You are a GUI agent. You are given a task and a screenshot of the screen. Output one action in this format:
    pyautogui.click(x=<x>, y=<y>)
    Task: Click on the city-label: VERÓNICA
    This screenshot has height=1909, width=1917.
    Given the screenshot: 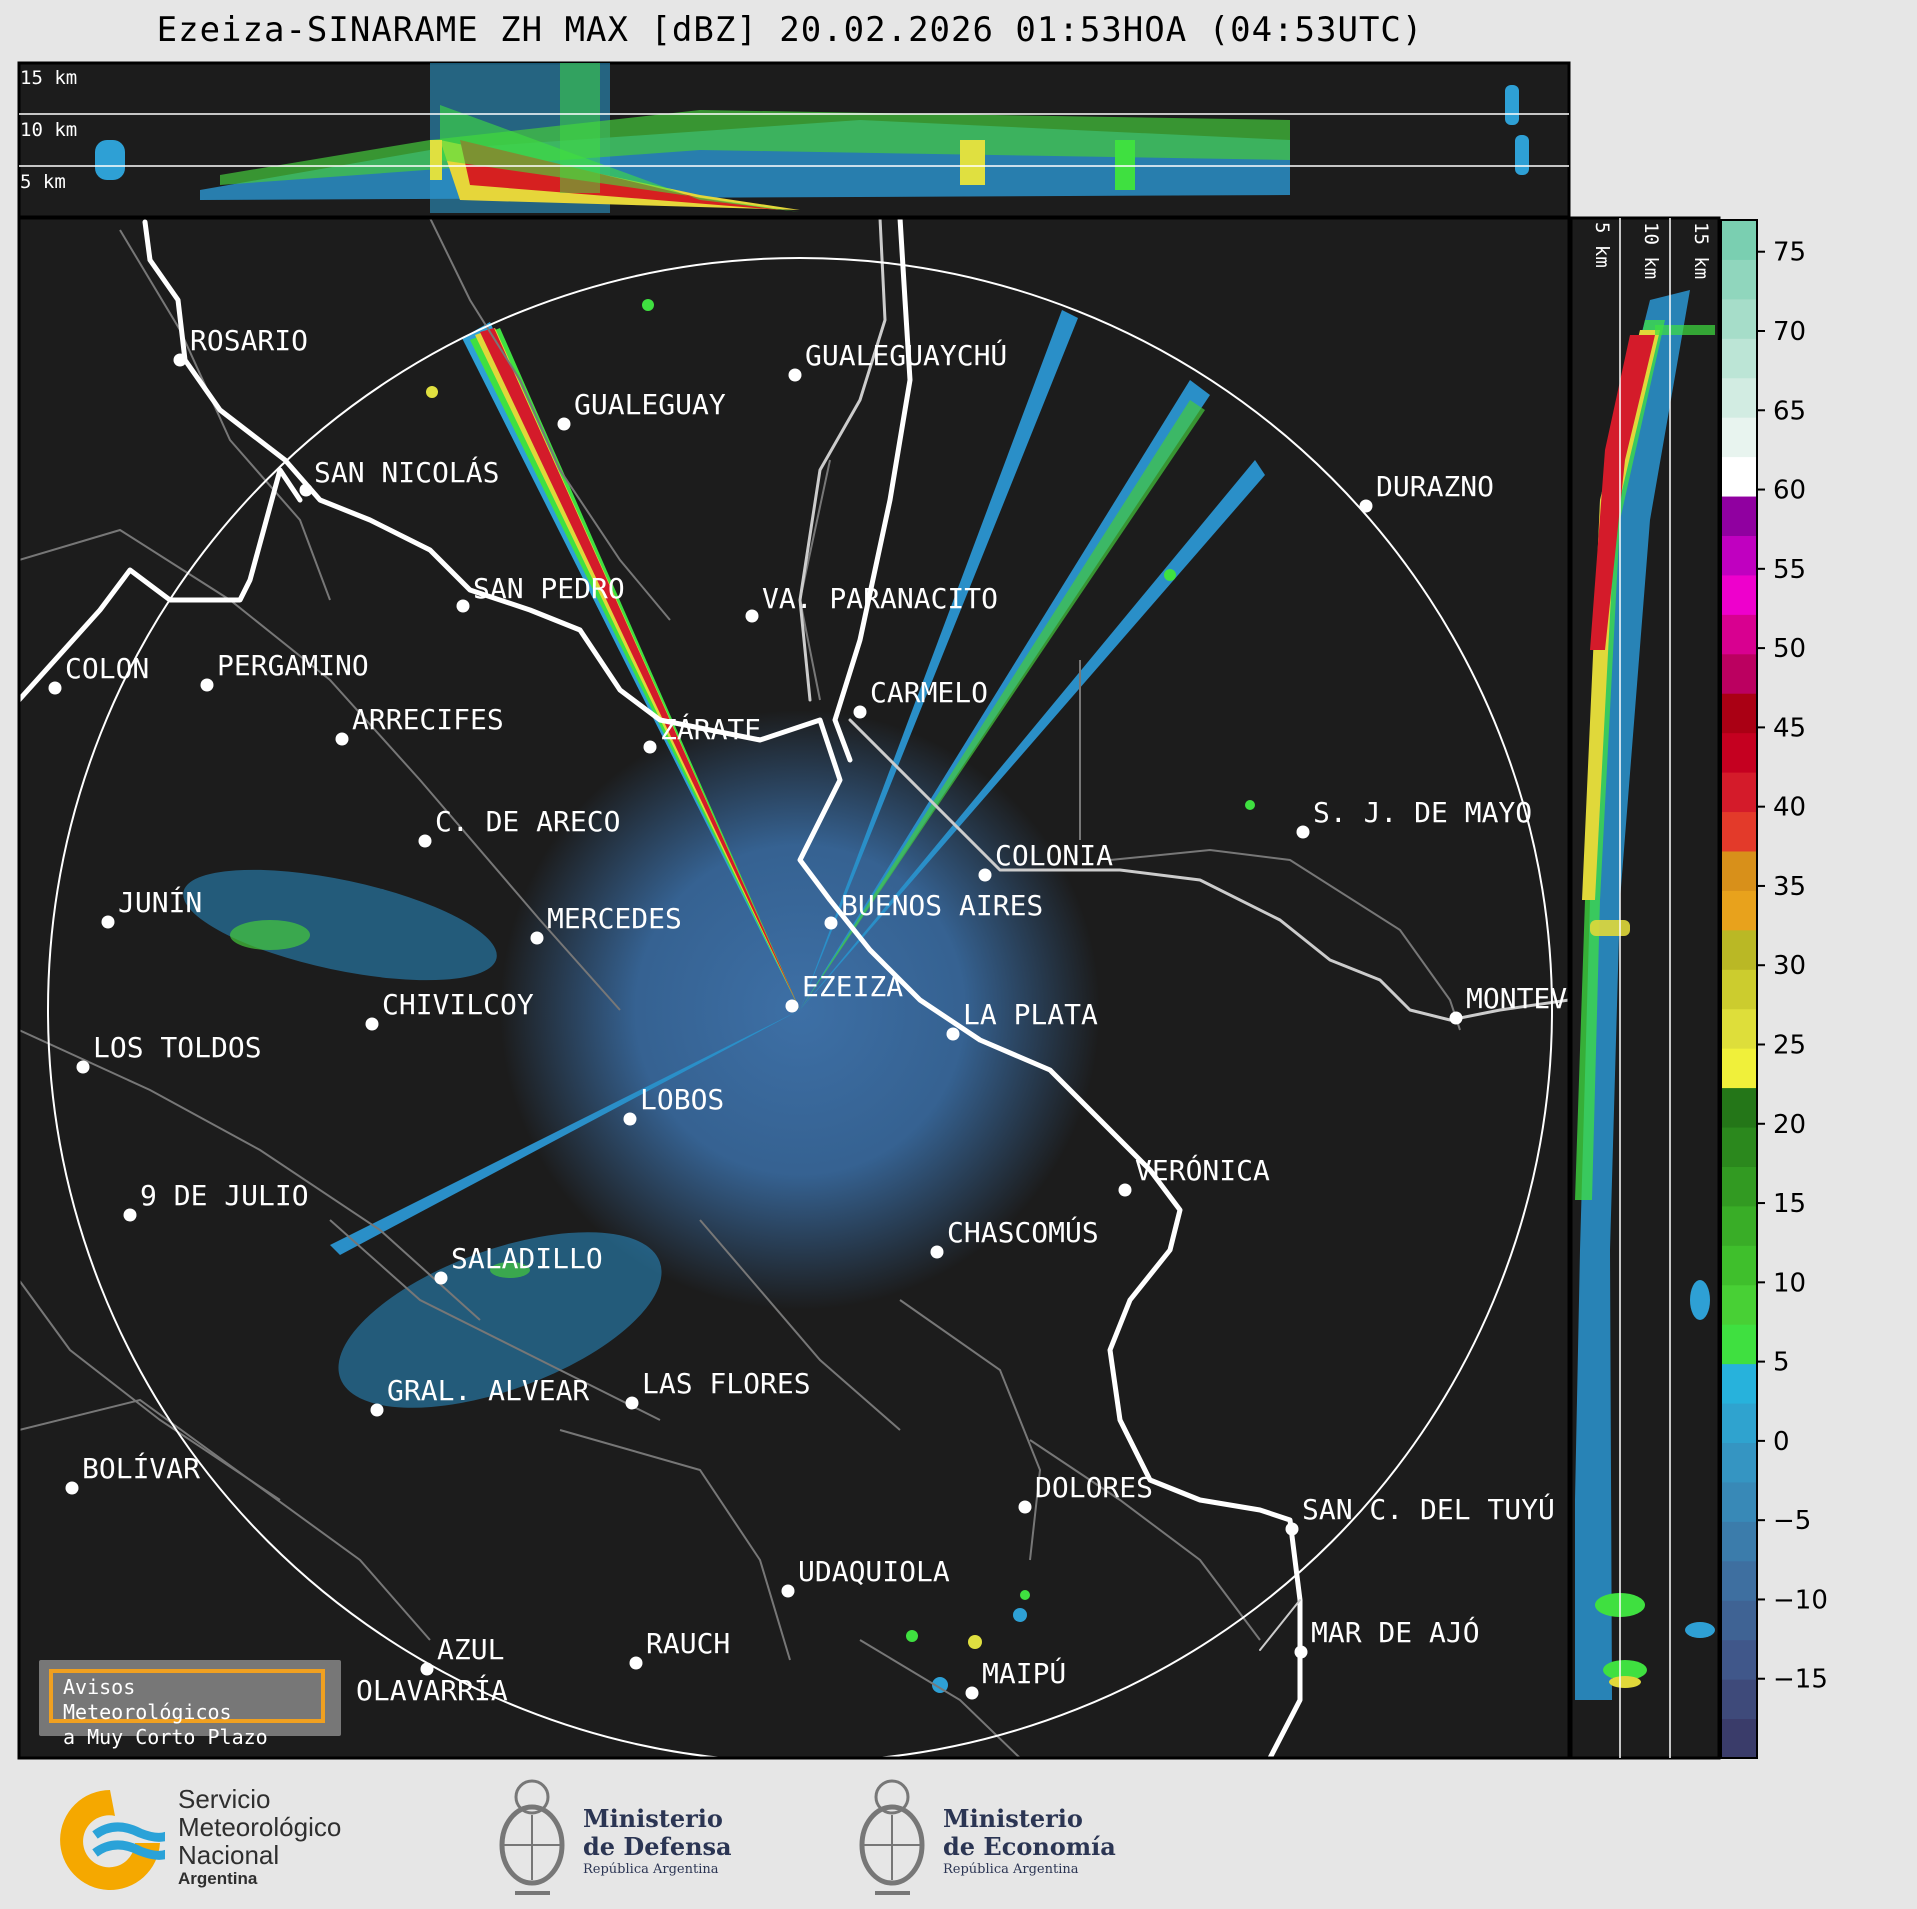 What is the action you would take?
    pyautogui.click(x=1202, y=1170)
    